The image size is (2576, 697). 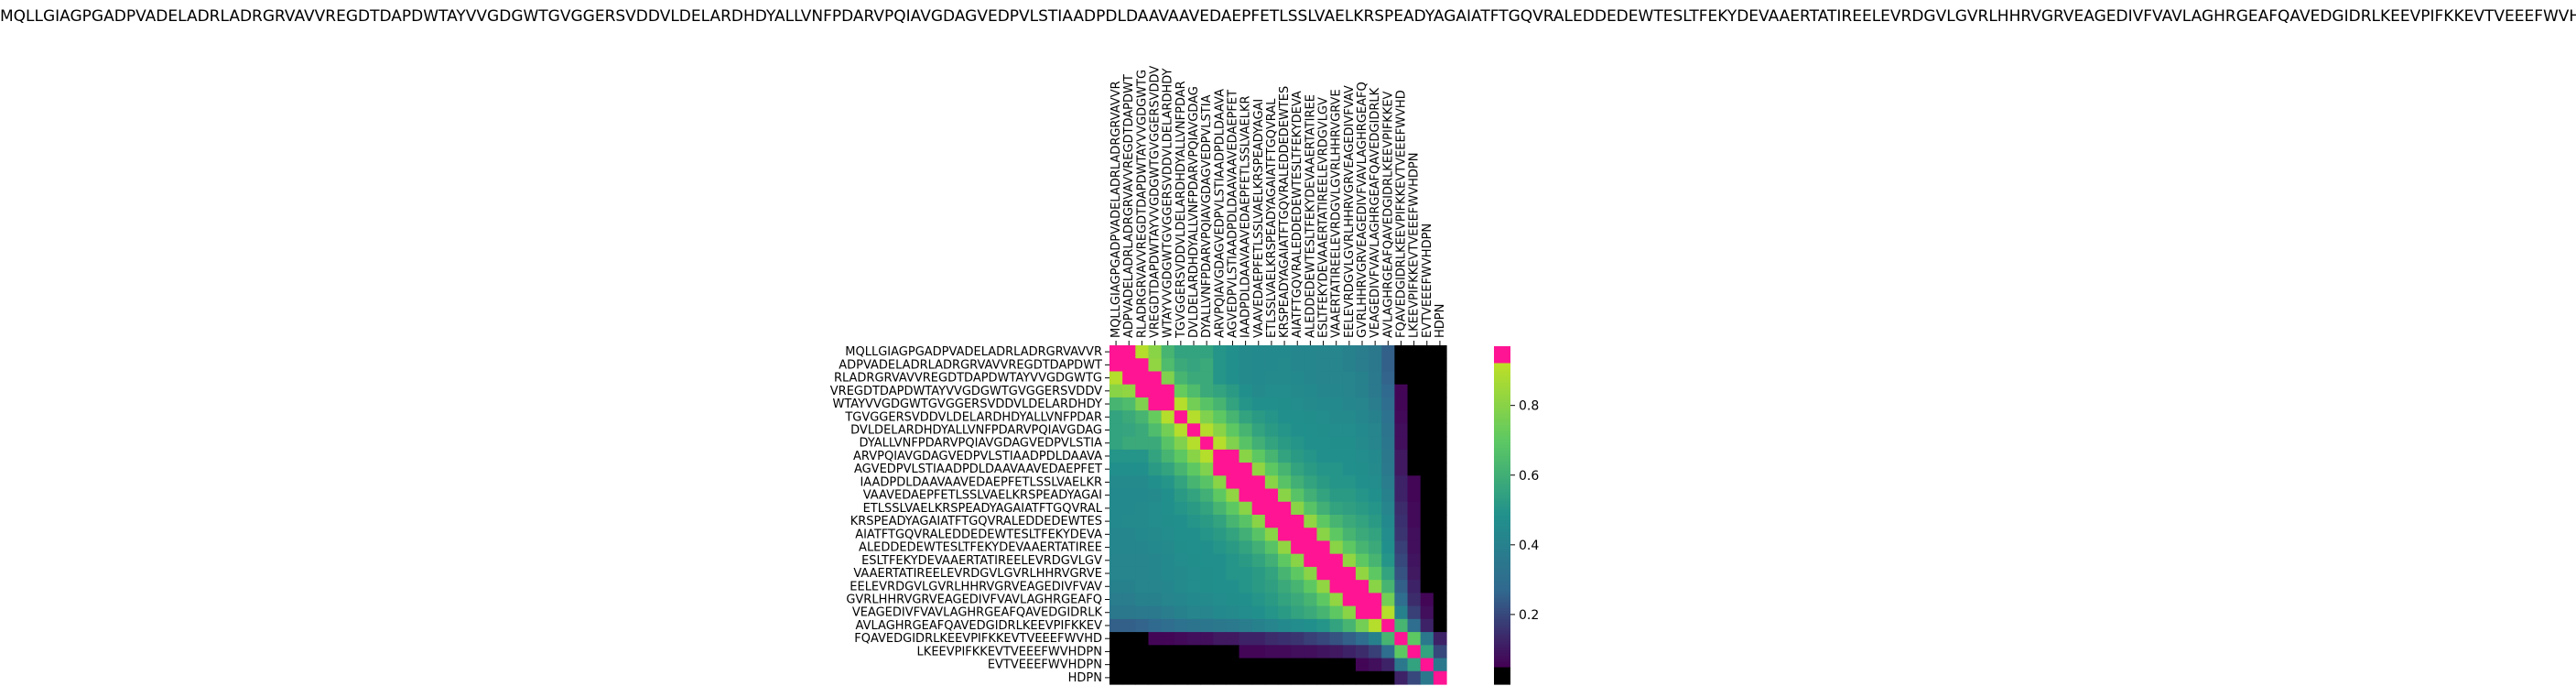 What do you see at coordinates (977, 574) in the screenshot?
I see `y-tick-label: VAAERTATIREELEVRDGVLGVRLHHRVGRVE` at bounding box center [977, 574].